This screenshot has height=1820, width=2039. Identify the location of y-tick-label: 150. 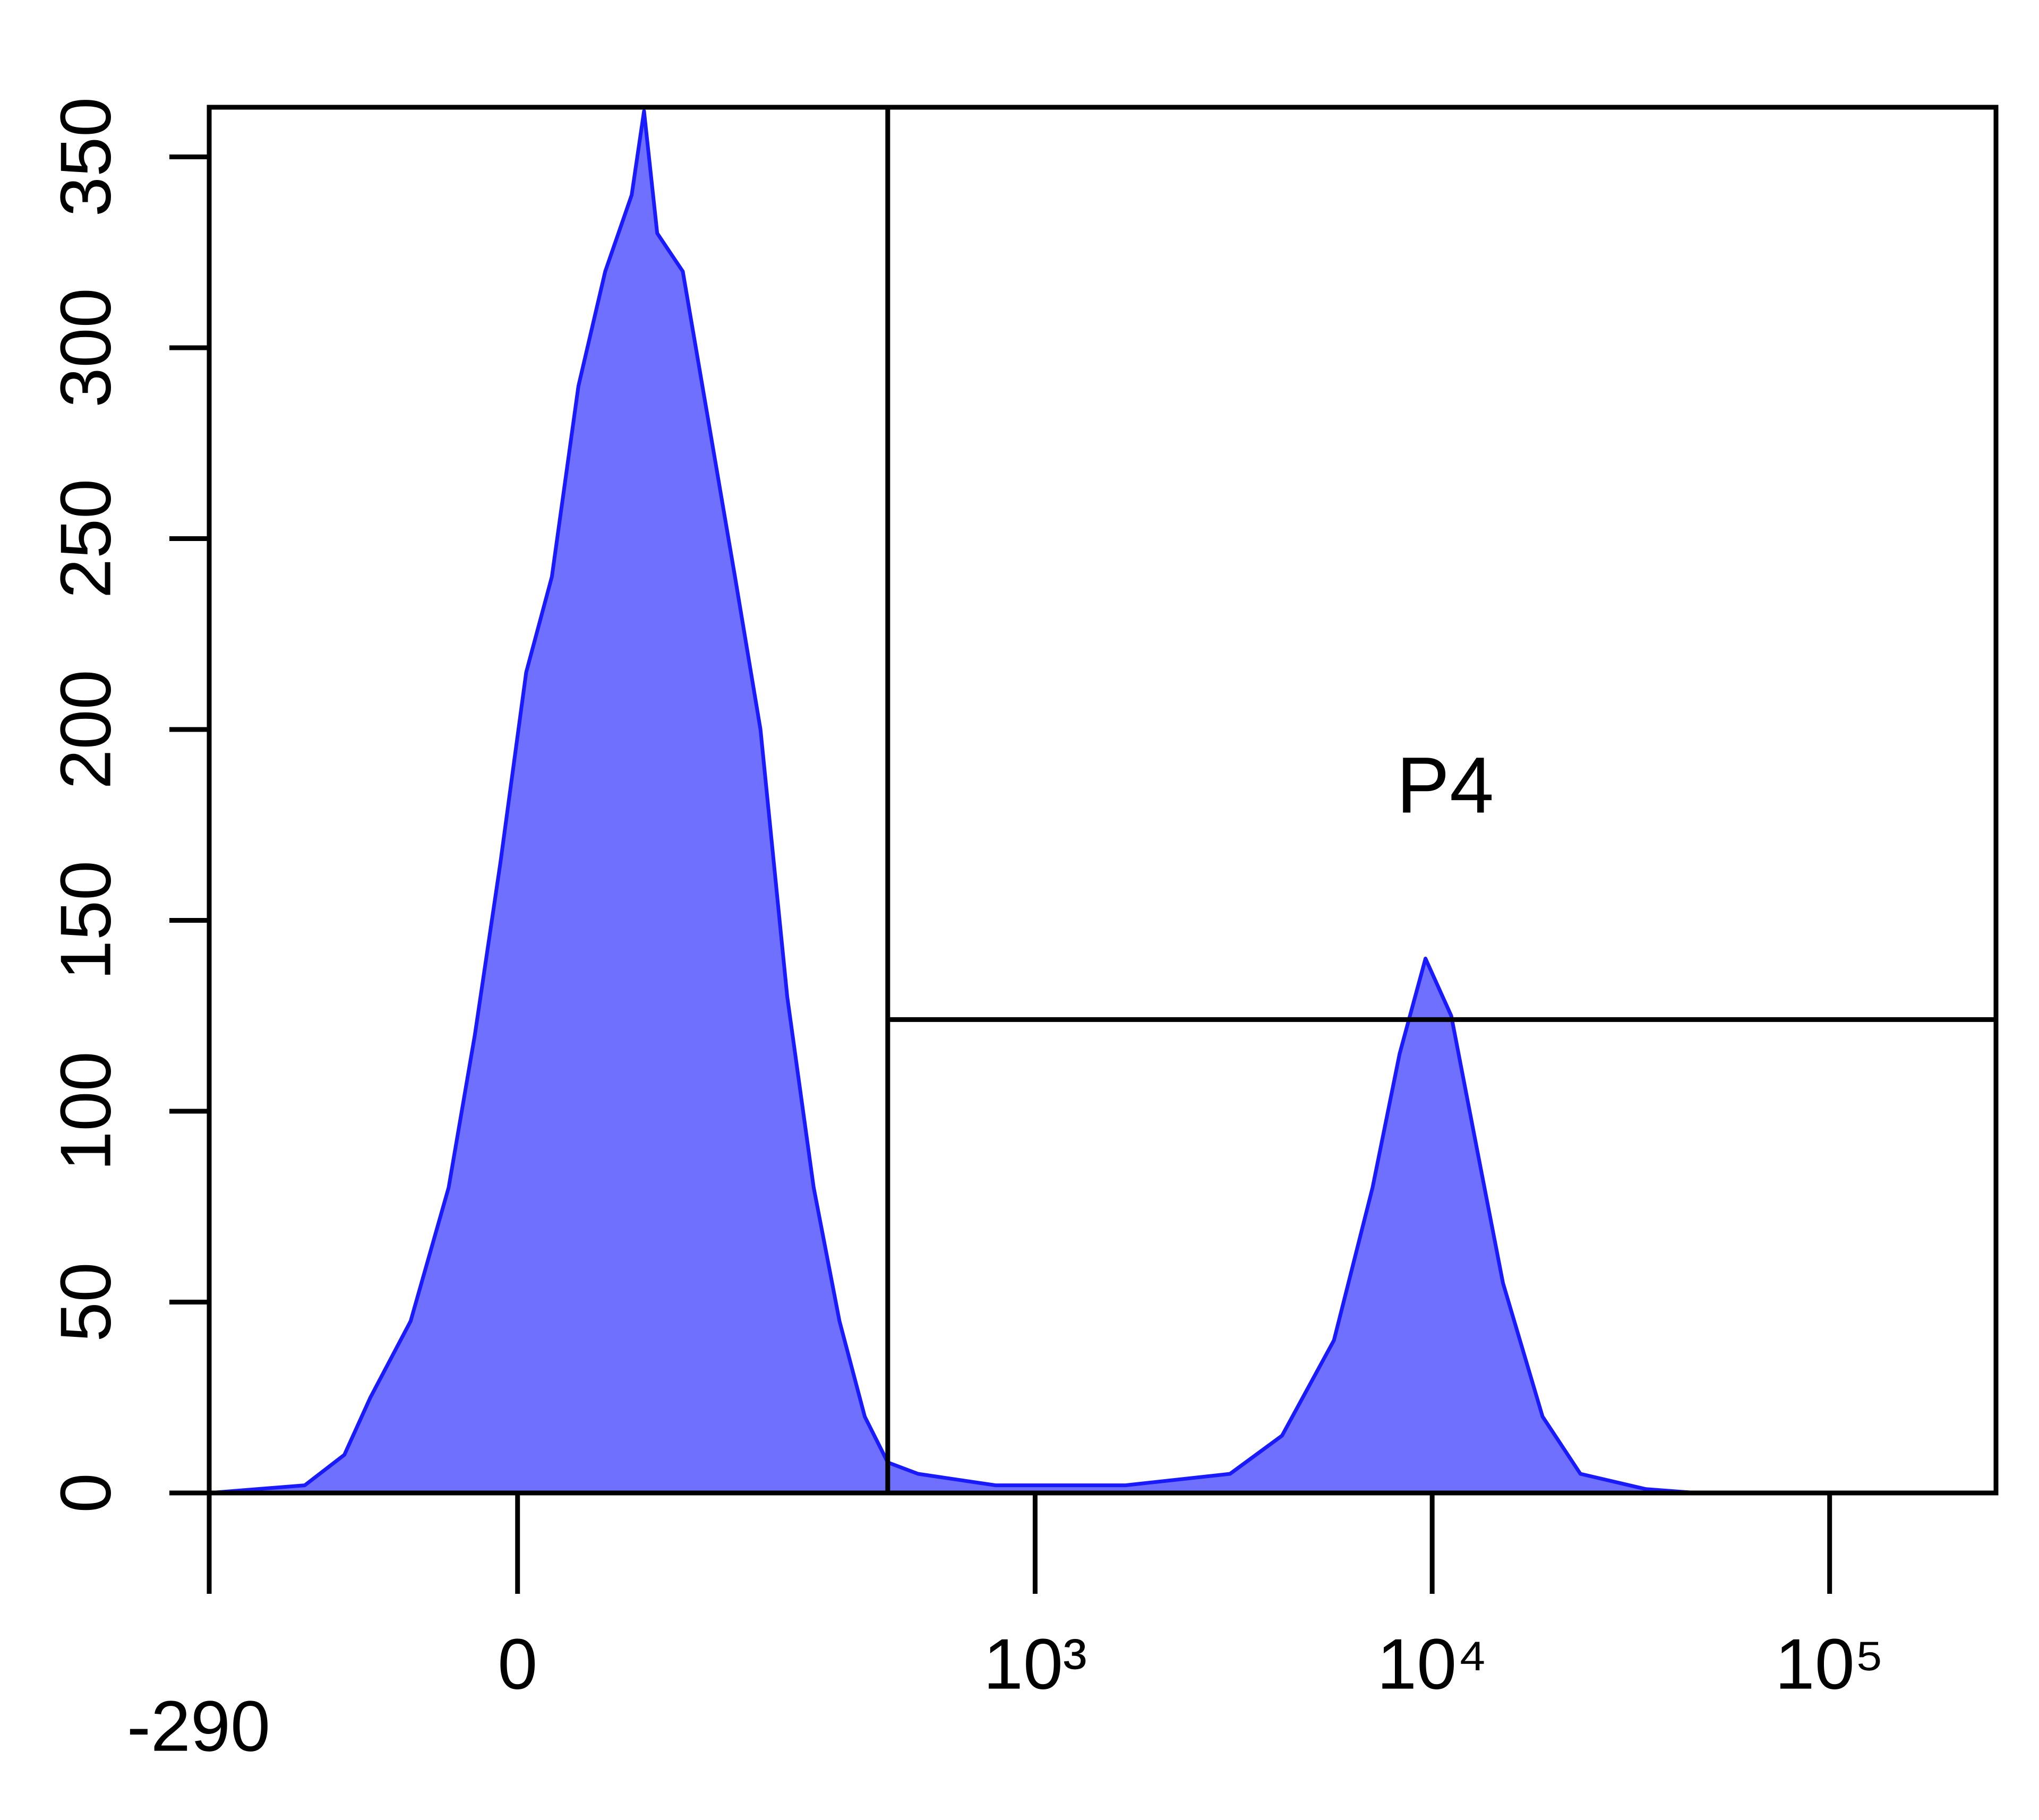
(86, 920).